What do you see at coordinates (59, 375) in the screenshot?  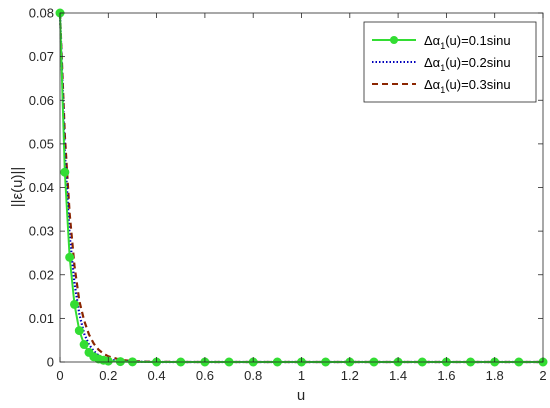 I see `x-tick-label: 0` at bounding box center [59, 375].